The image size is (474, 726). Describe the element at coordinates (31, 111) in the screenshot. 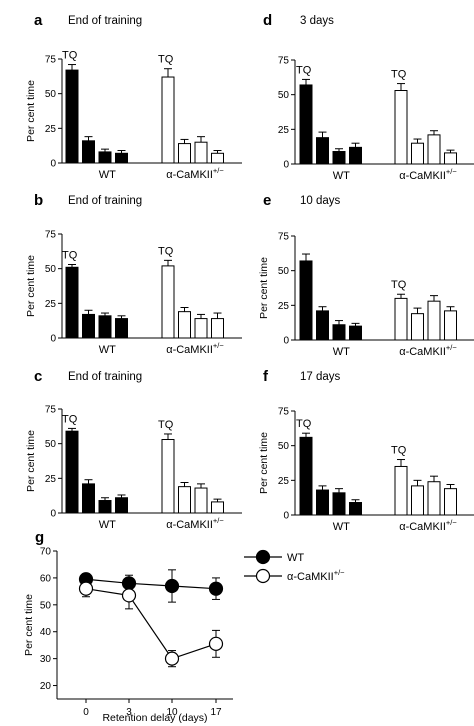

I see `panel-a-y-label: Per cent time` at that location.